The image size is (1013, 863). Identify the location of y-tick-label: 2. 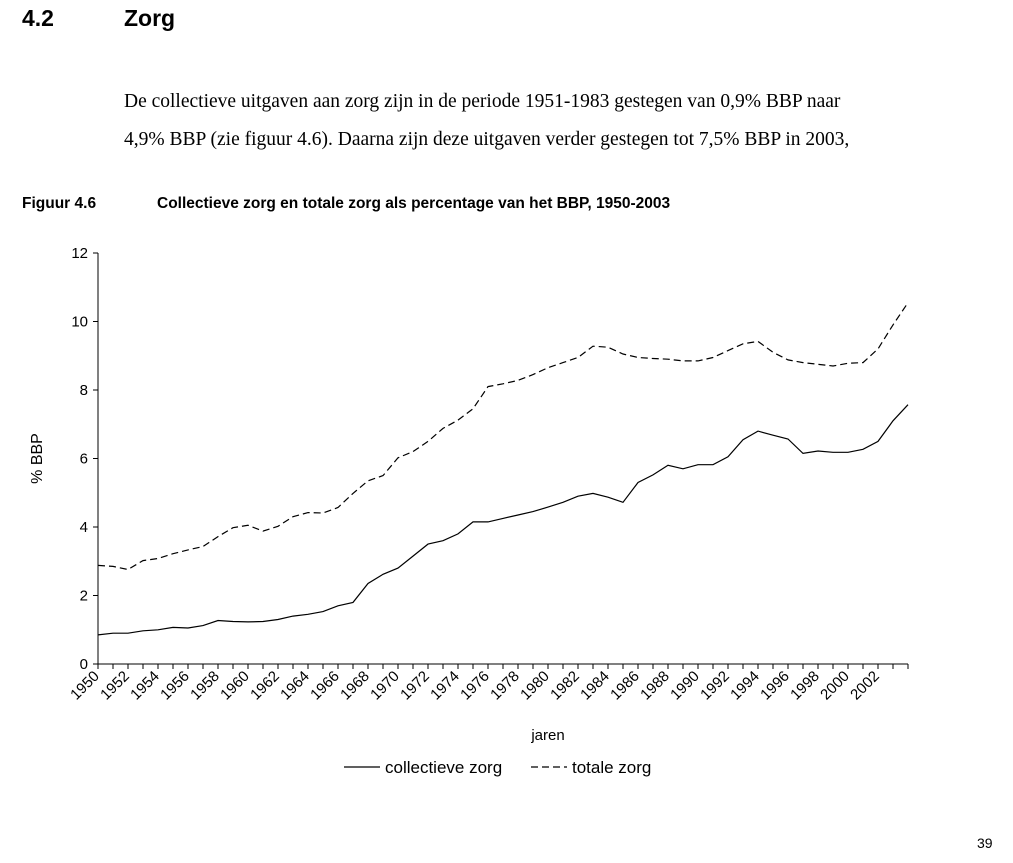
(84, 596).